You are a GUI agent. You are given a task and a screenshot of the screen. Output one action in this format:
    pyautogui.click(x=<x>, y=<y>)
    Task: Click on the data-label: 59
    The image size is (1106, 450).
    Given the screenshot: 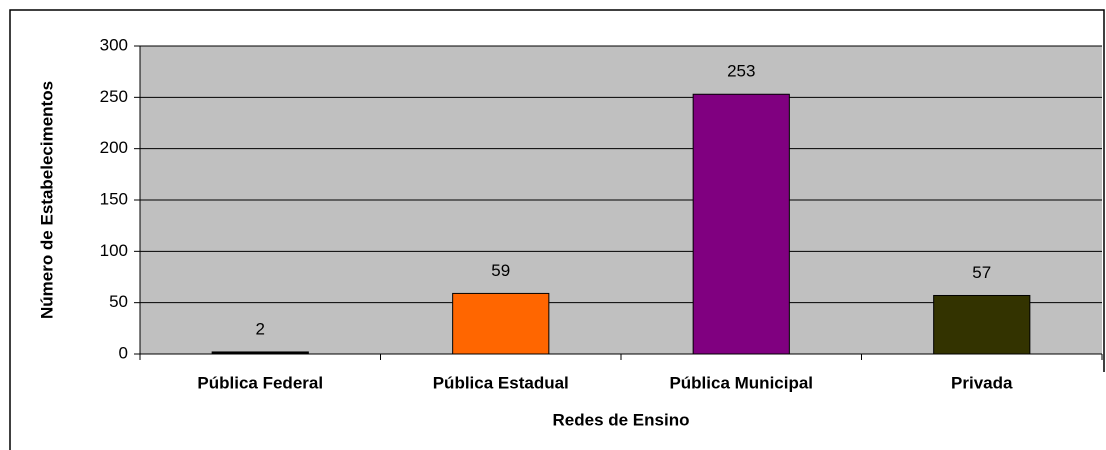 What is the action you would take?
    pyautogui.click(x=500, y=270)
    